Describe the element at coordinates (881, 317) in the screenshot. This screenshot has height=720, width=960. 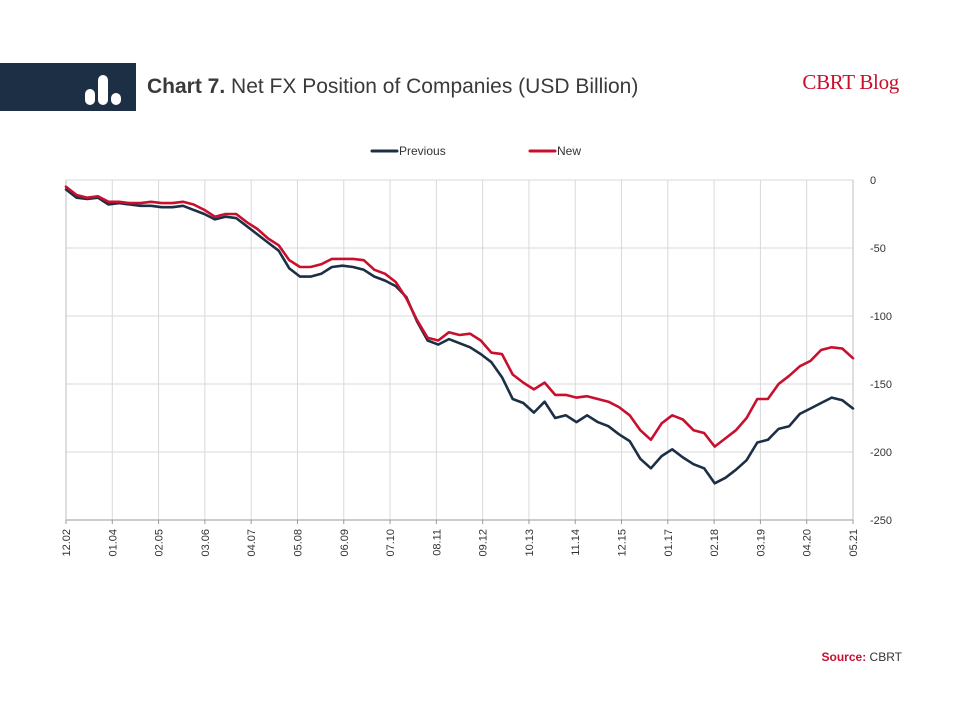
I see `y-tick-label: -100` at that location.